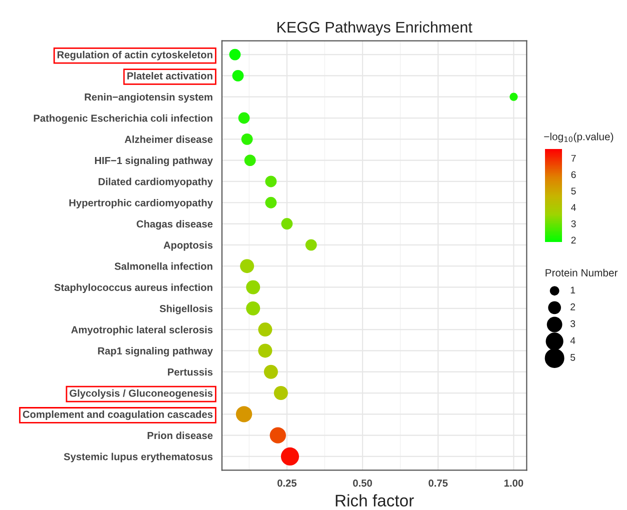 The width and height of the screenshot is (627, 510). I want to click on x-tick-label: 0.50, so click(362, 483).